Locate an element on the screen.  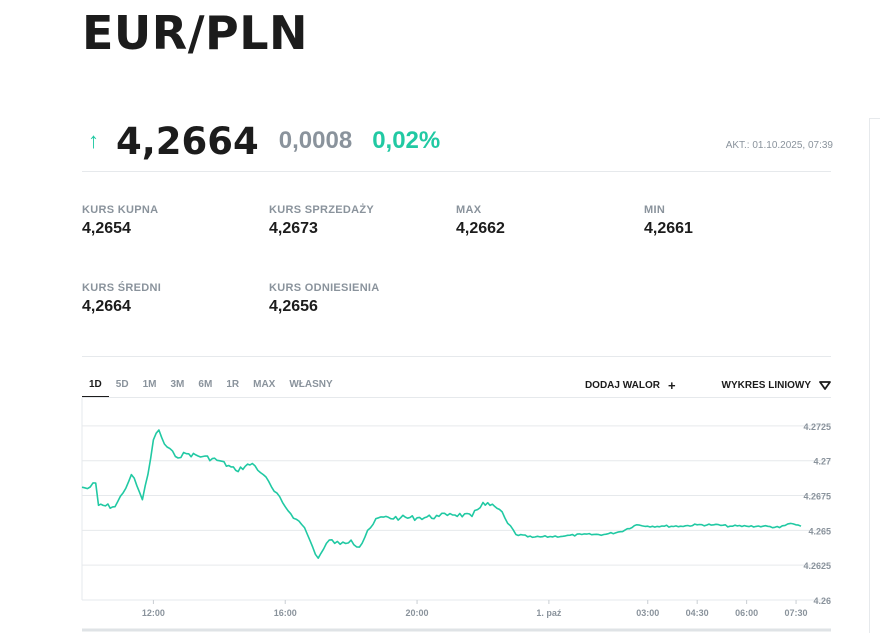
stat-label: KURS ODNIESIENIA is located at coordinates (324, 288).